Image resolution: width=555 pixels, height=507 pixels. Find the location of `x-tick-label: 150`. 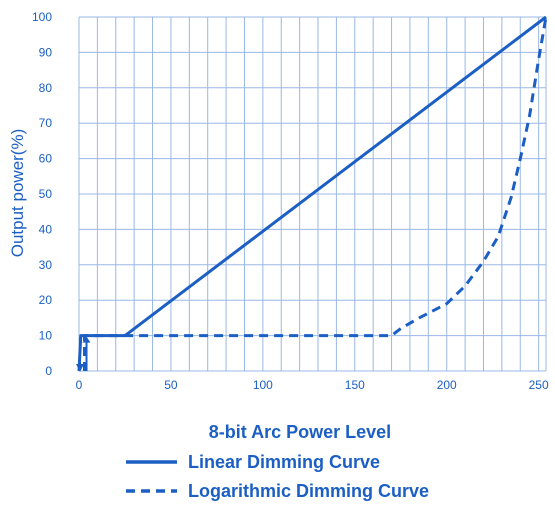

x-tick-label: 150 is located at coordinates (355, 385).